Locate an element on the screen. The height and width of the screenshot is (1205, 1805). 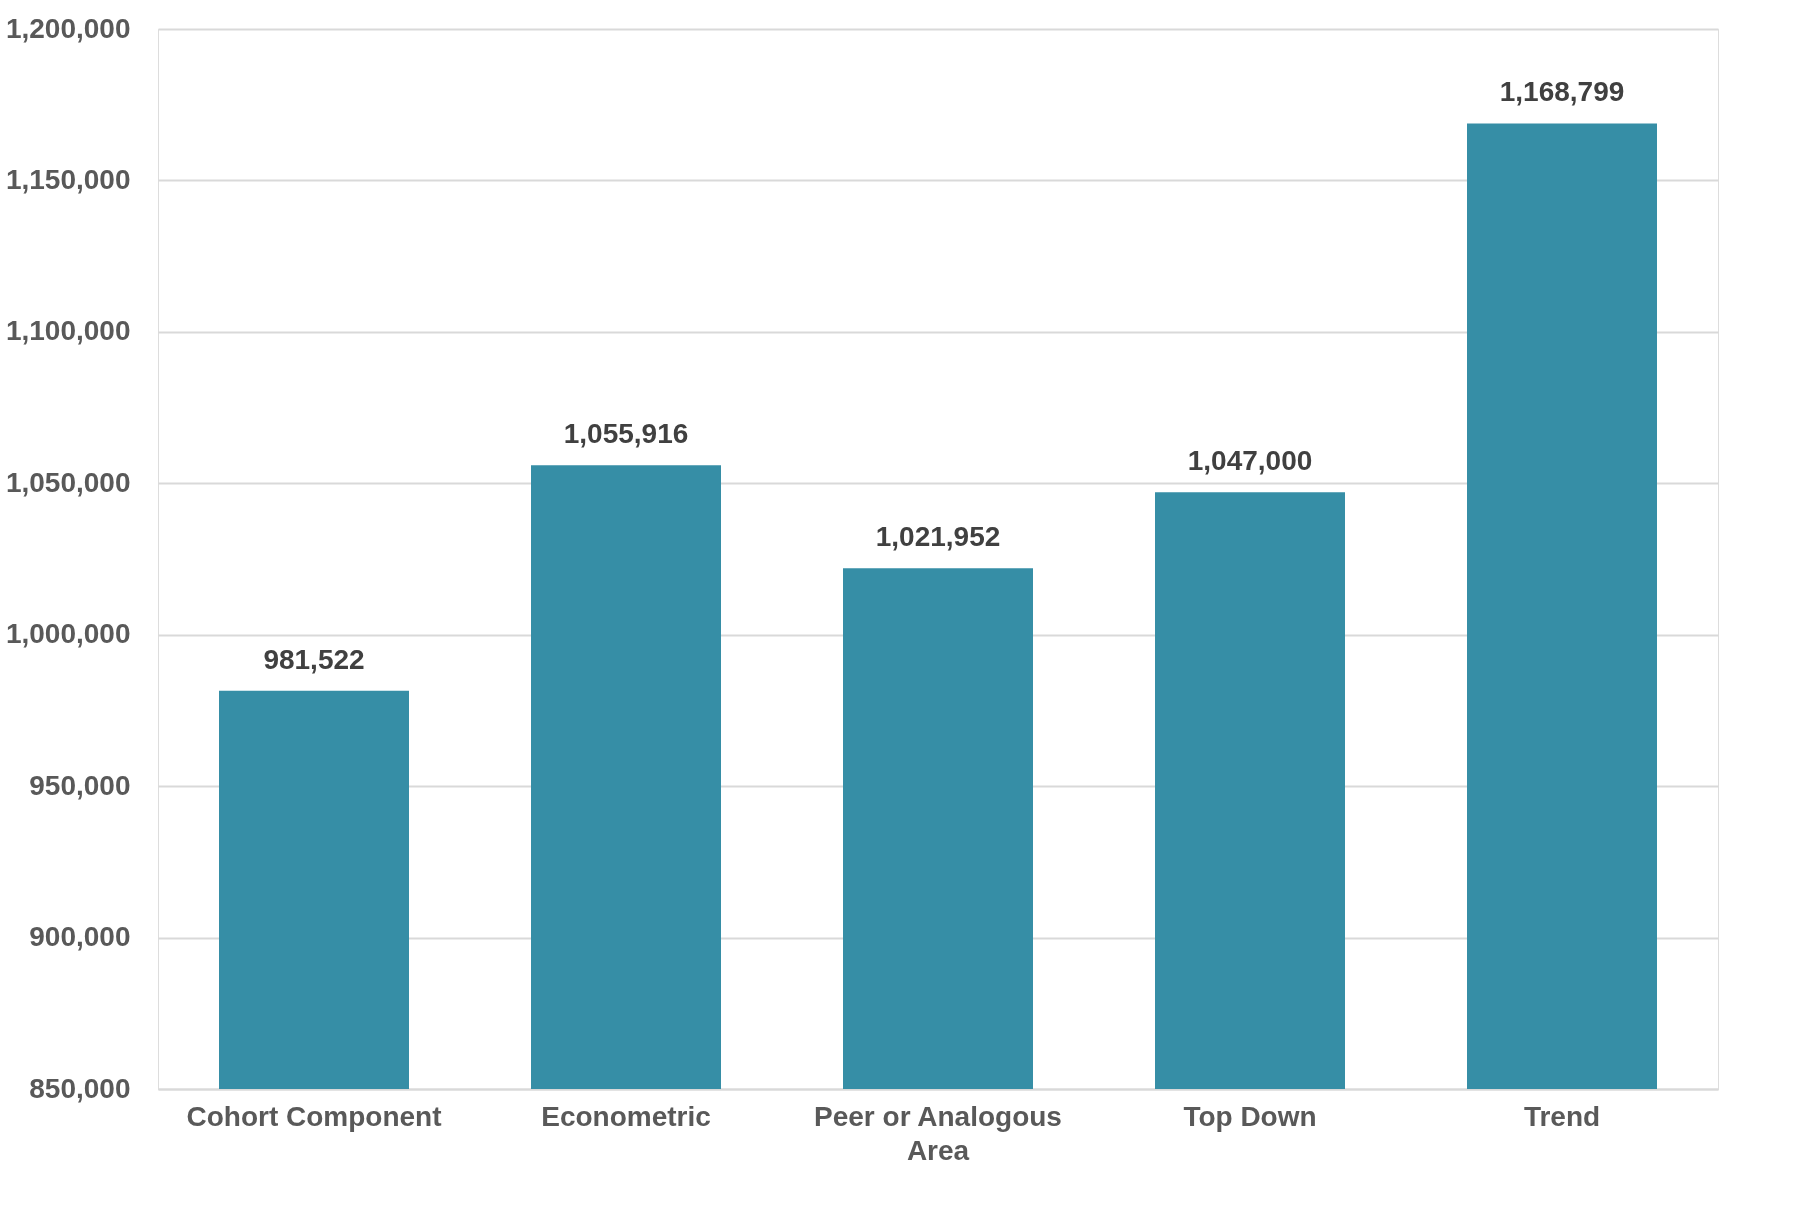
data-label: 1,055,916 is located at coordinates (626, 434).